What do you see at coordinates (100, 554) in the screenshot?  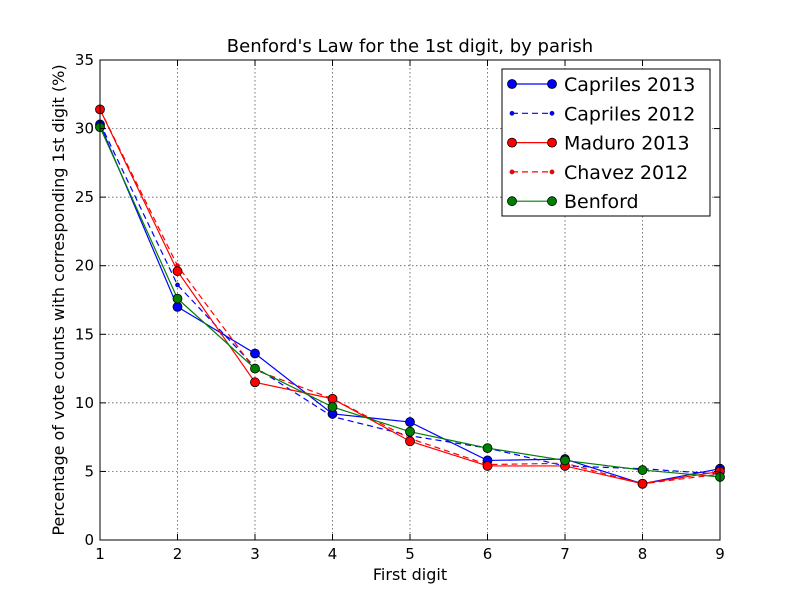 I see `x-tick-label: 1` at bounding box center [100, 554].